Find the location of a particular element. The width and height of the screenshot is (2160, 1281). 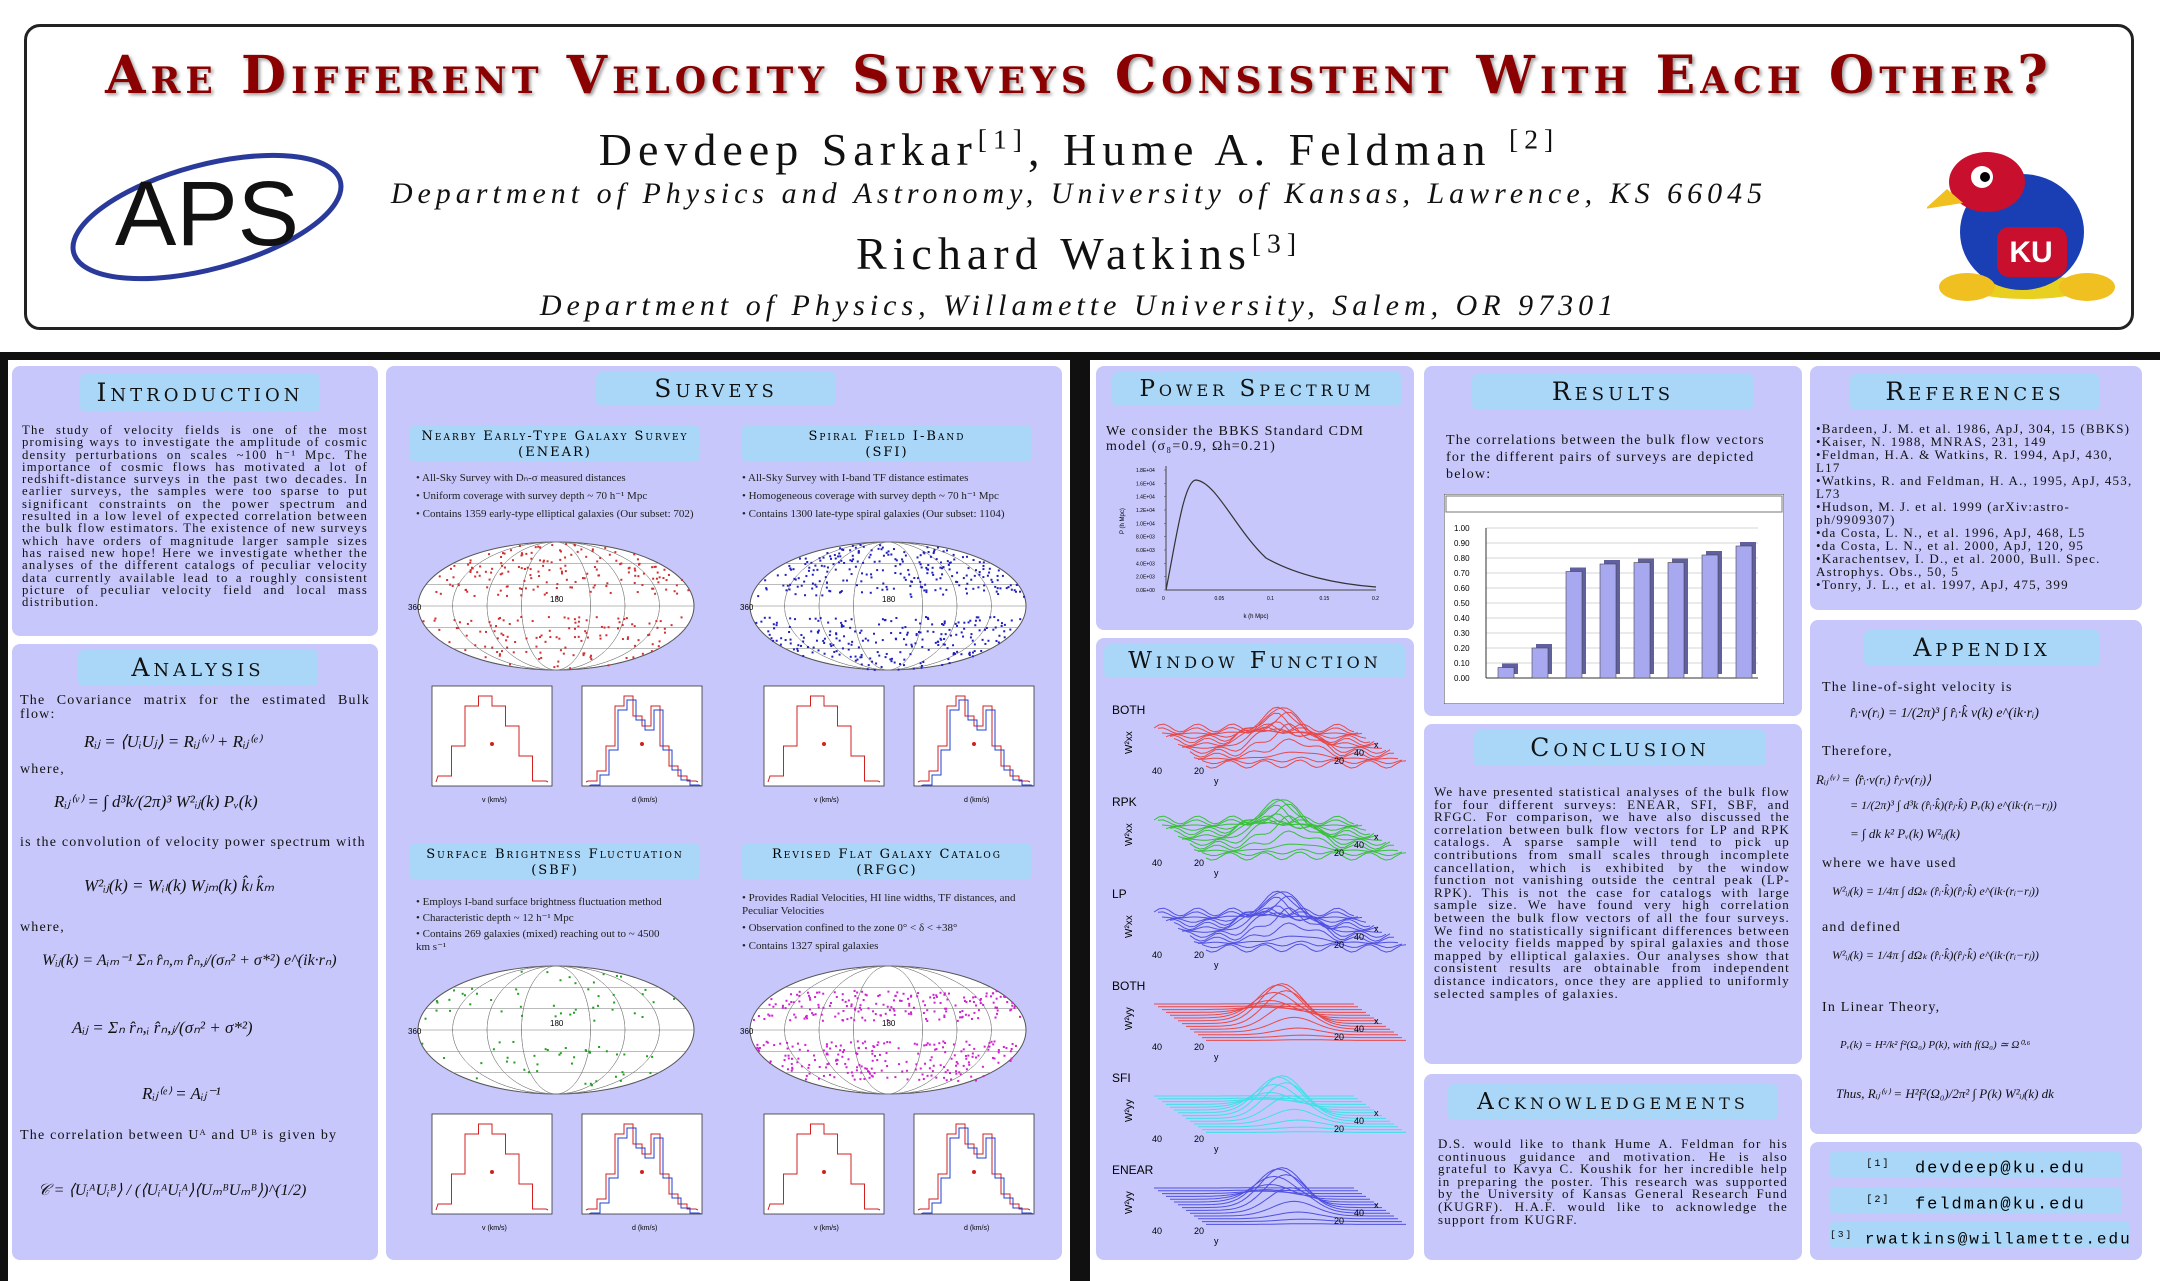

window-function-axis-label: 40 is located at coordinates (1157, 1231).